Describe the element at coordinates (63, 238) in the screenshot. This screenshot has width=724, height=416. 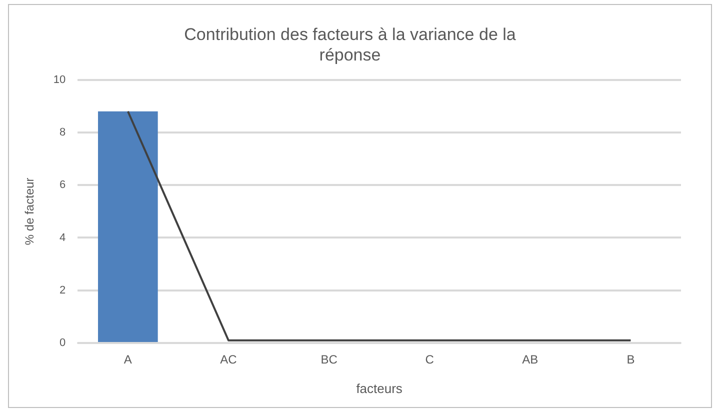
I see `y-tick-label: 4` at that location.